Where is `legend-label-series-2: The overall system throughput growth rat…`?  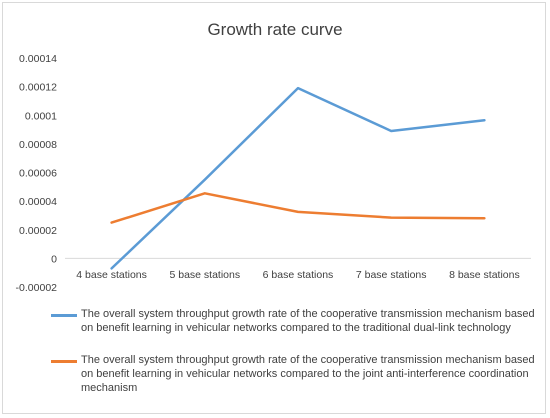
legend-label-series-2: The overall system throughput growth rat… is located at coordinates (308, 374).